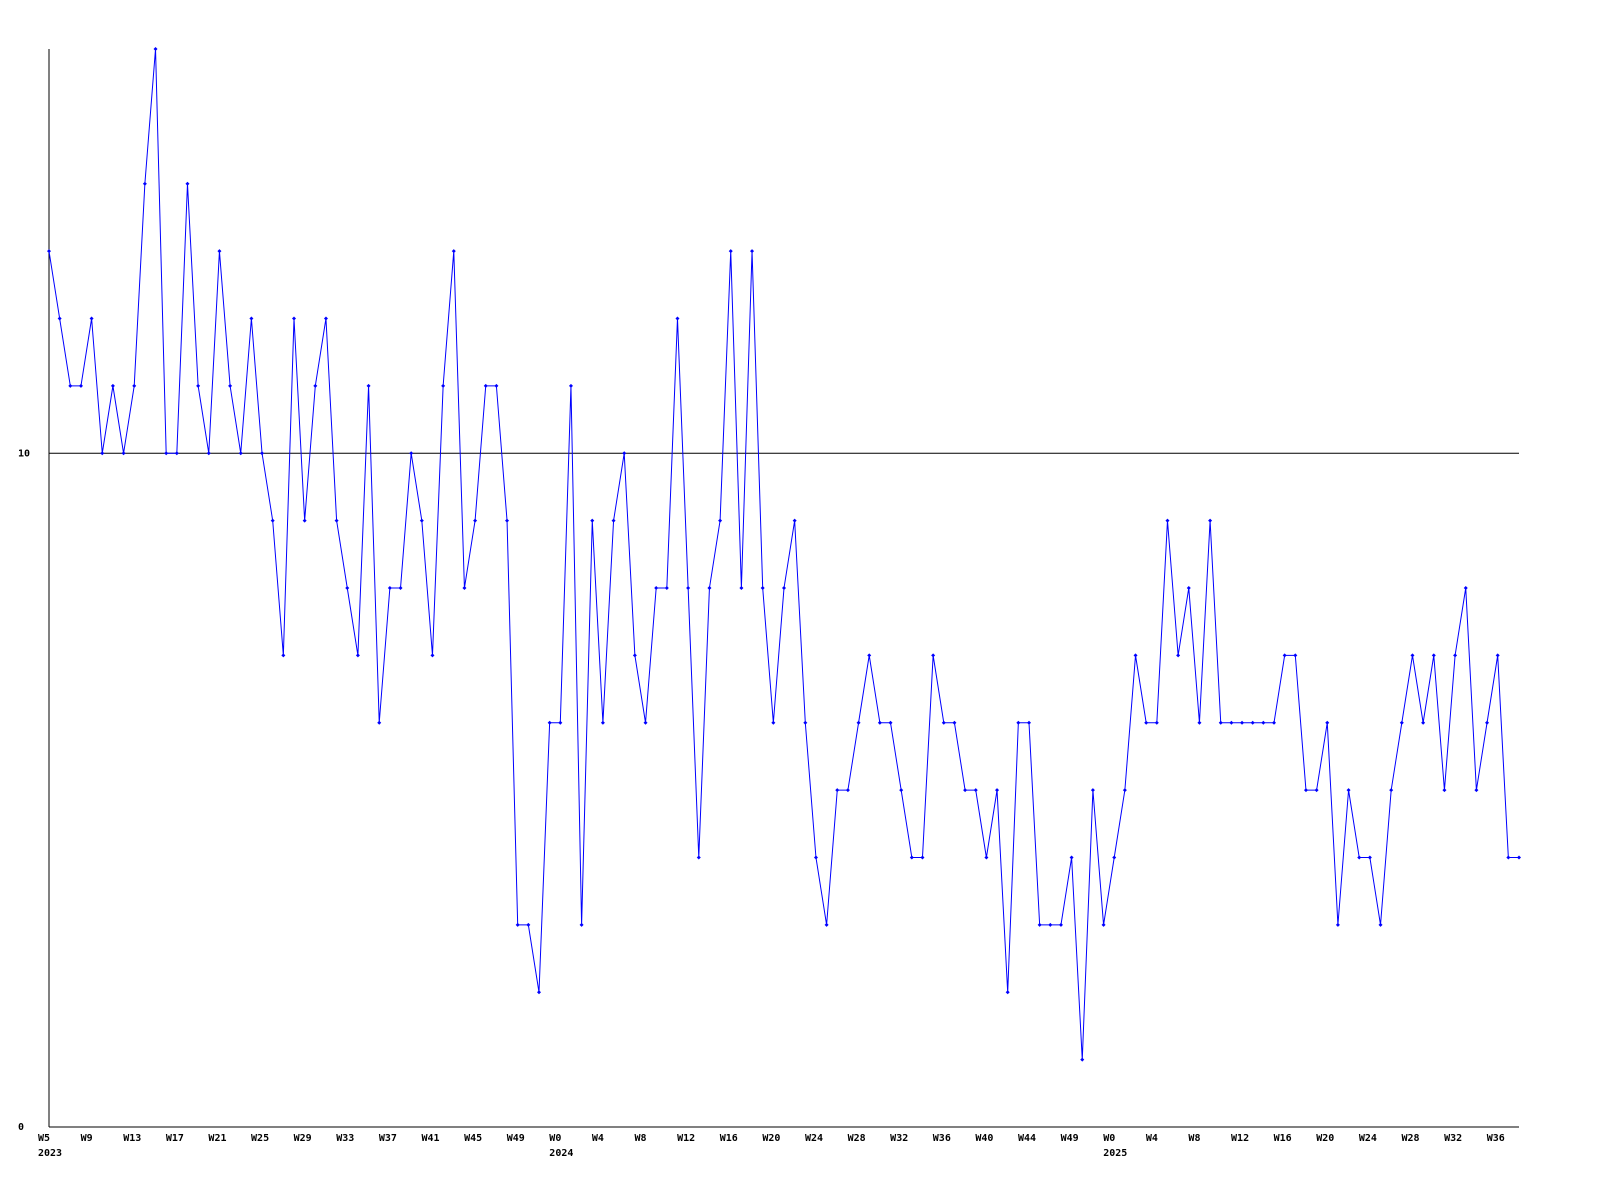 The width and height of the screenshot is (1600, 1200). I want to click on x-tick-label: W44, so click(1027, 1138).